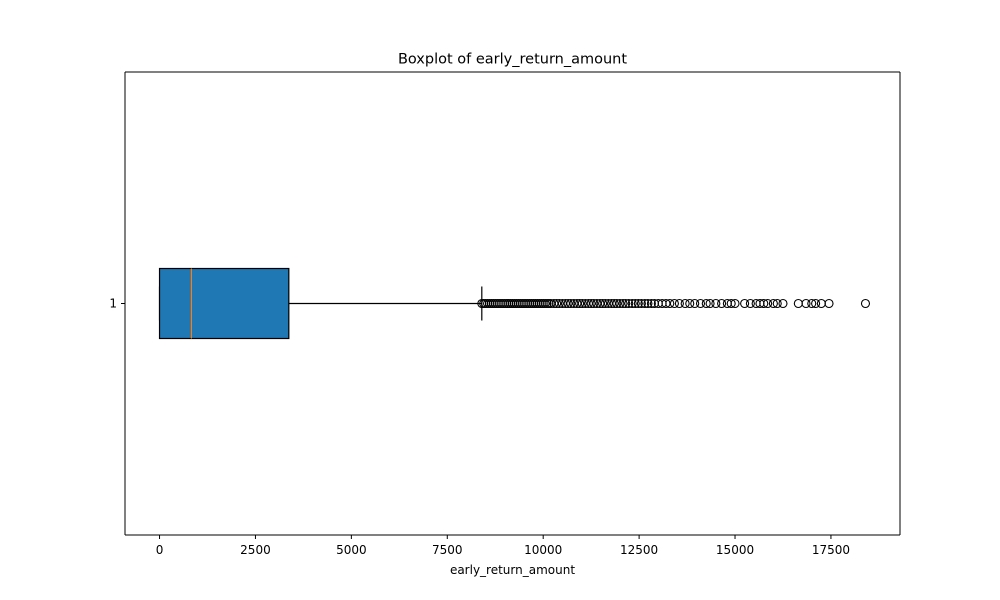 The height and width of the screenshot is (600, 1000). I want to click on x-tick-label: 15000, so click(735, 550).